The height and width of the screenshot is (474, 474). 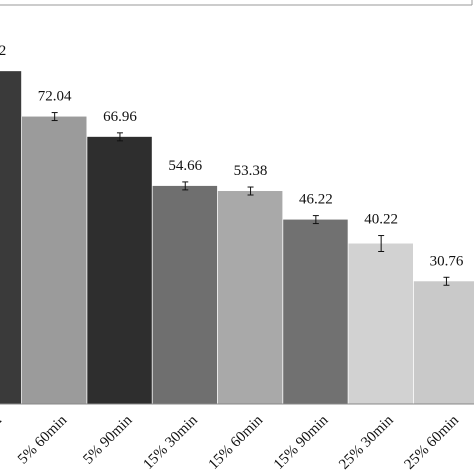 I want to click on x-tick-label: 25% 30min, so click(x=366, y=442).